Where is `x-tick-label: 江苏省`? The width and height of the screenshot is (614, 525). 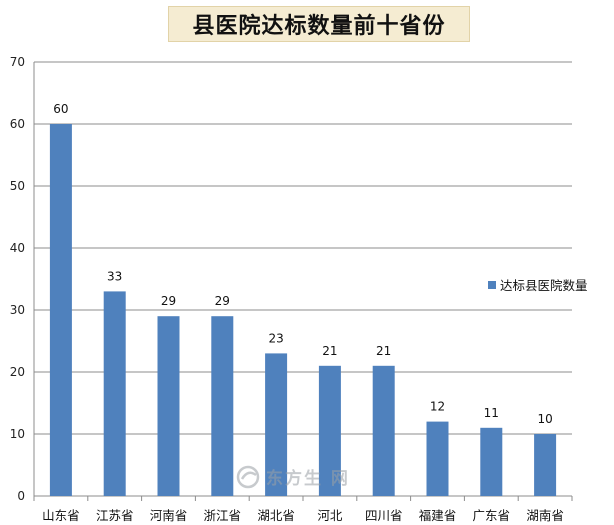 x-tick-label: 江苏省 is located at coordinates (115, 515).